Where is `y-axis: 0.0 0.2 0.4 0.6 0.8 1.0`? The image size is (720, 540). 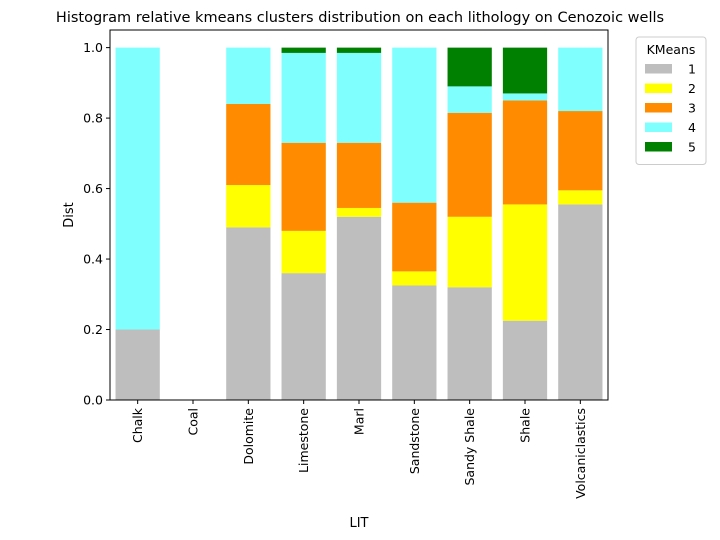 y-axis: 0.0 0.2 0.4 0.6 0.8 1.0 is located at coordinates (96, 224).